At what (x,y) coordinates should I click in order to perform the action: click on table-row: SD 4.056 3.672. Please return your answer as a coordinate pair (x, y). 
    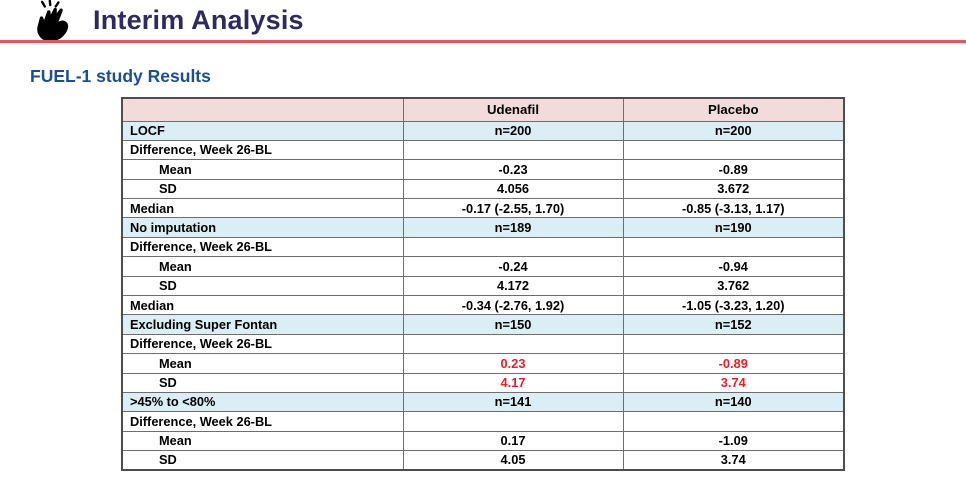
    Looking at the image, I should click on (483, 189).